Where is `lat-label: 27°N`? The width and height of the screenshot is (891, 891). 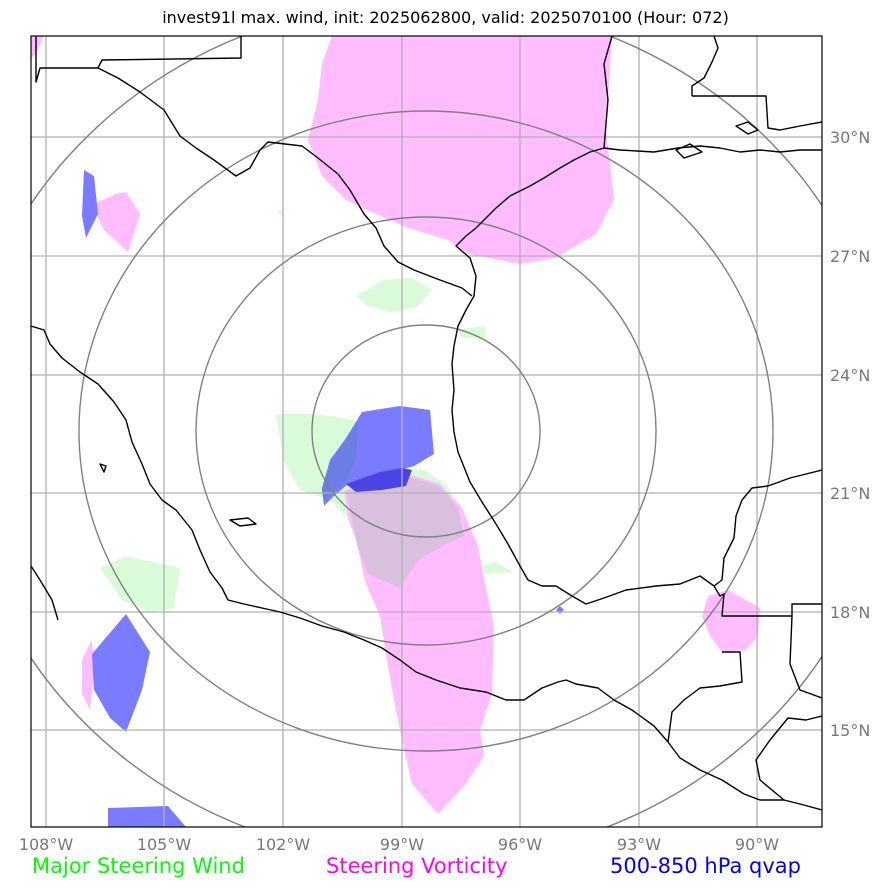 lat-label: 27°N is located at coordinates (850, 256).